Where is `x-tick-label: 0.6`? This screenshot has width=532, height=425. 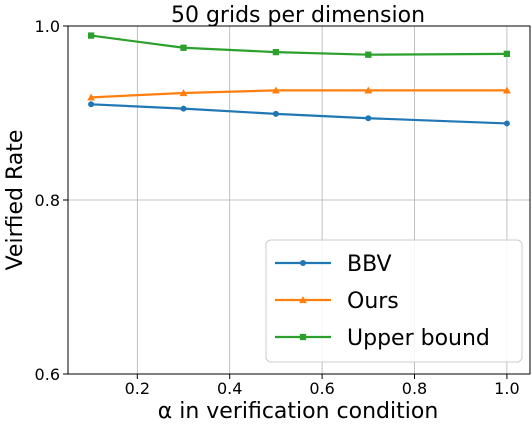
x-tick-label: 0.6 is located at coordinates (321, 388).